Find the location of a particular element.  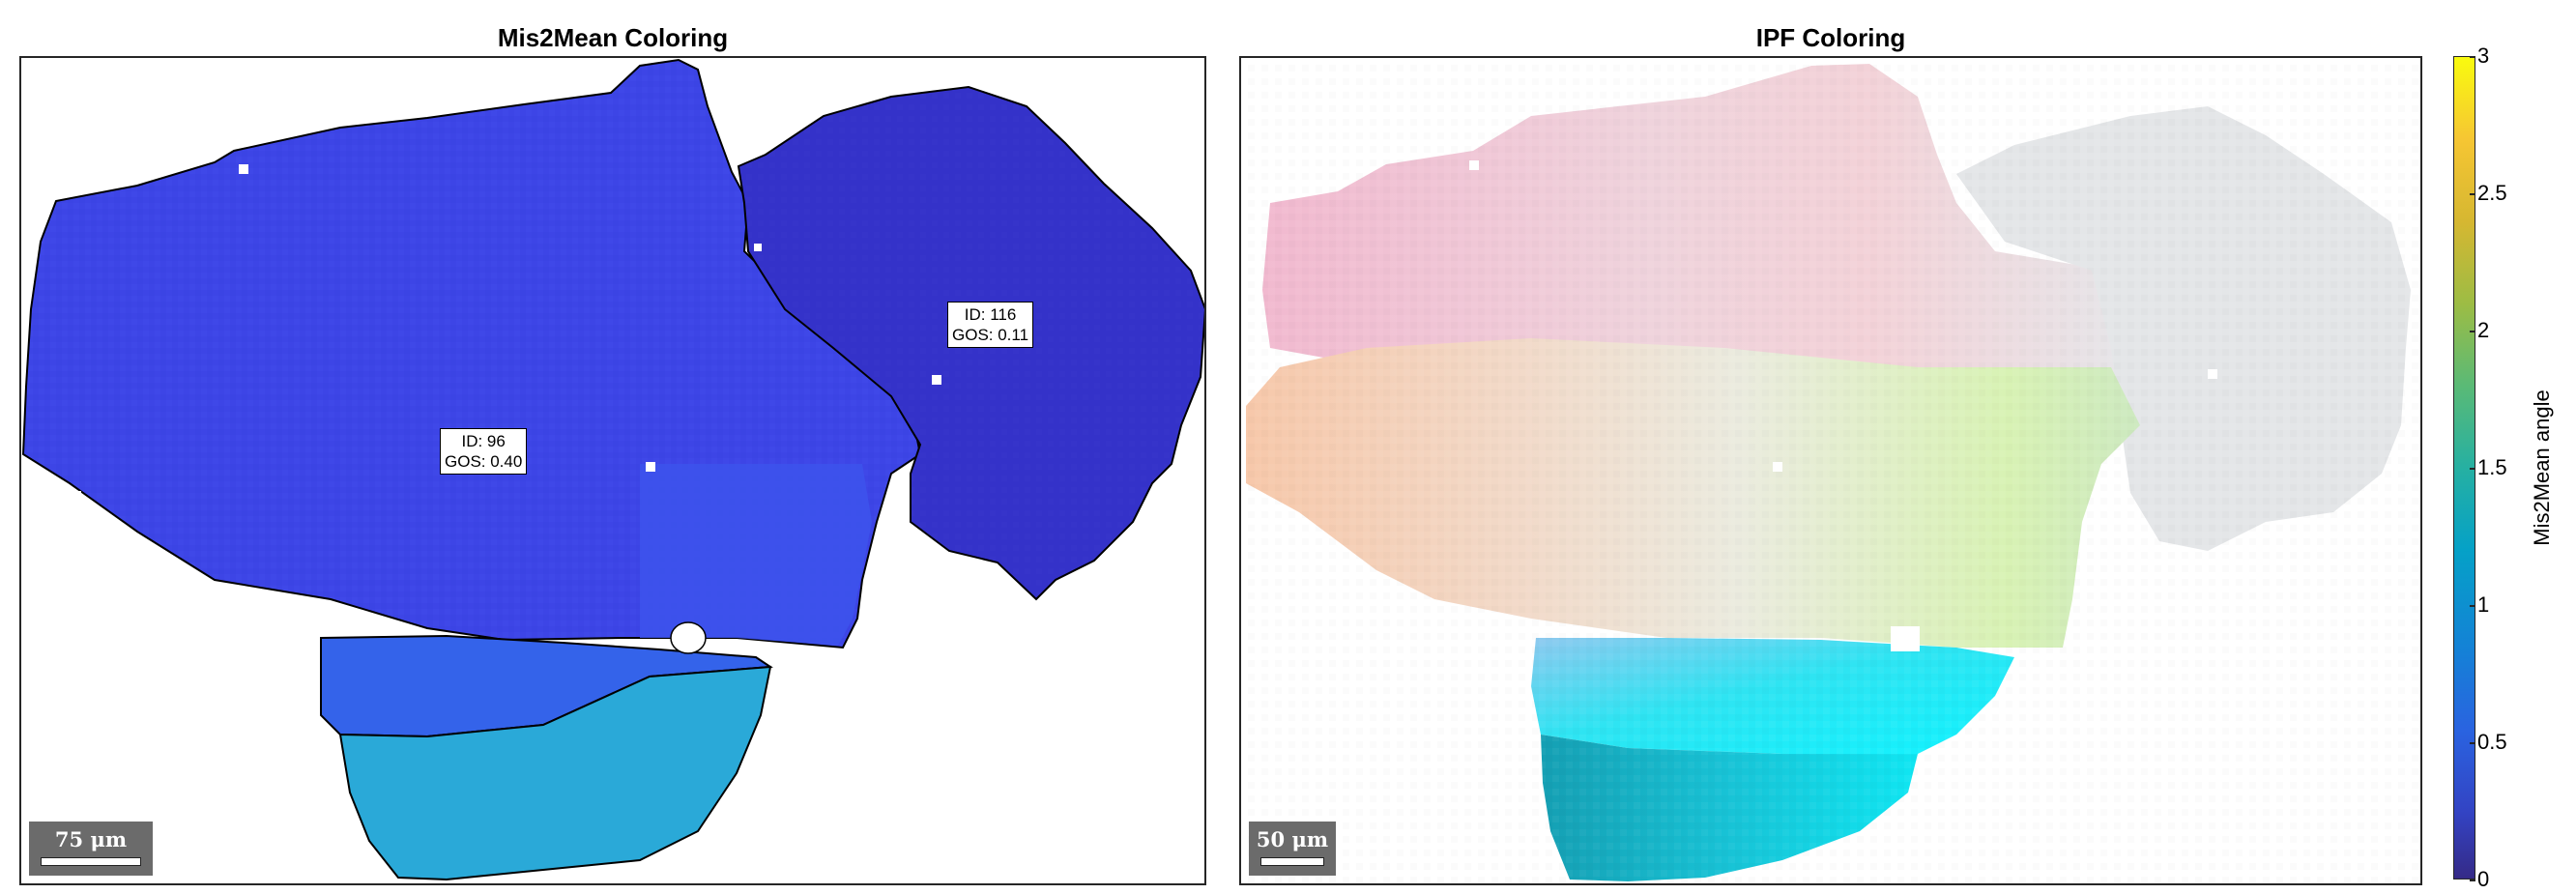

grain-gos-116: GOS: 0.11 is located at coordinates (990, 335).